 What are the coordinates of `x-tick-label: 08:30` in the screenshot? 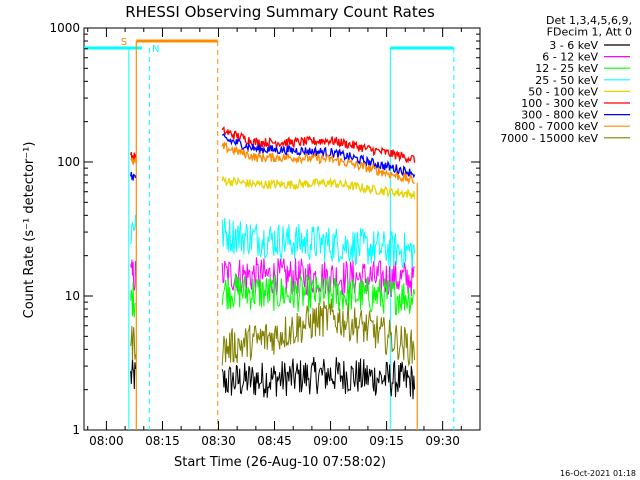 It's located at (218, 441).